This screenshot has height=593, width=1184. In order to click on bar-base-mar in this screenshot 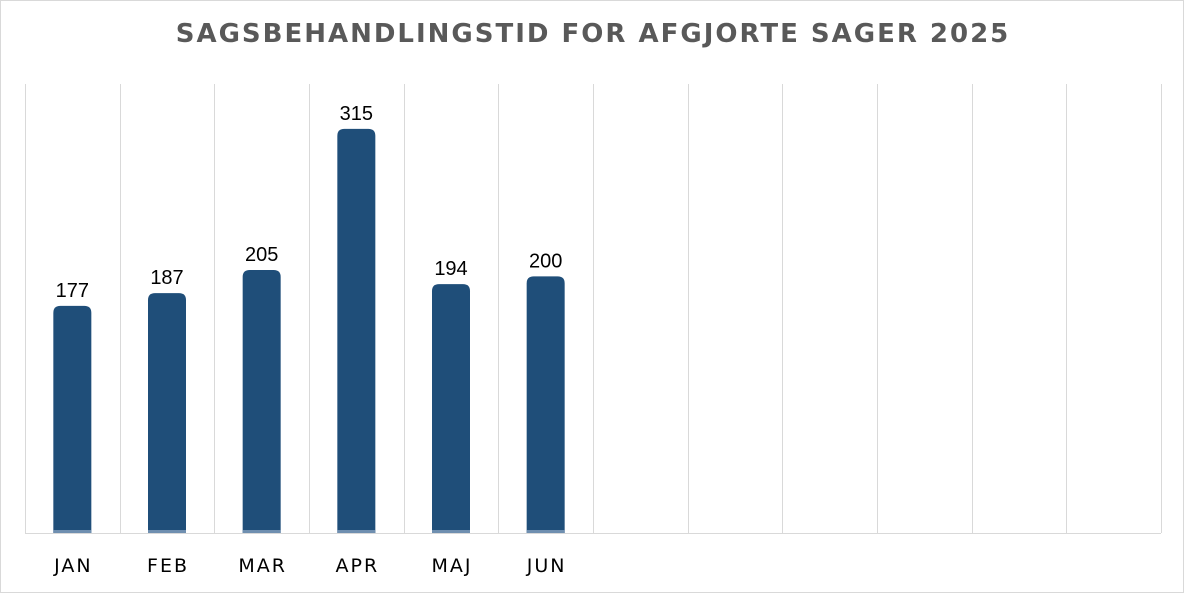, I will do `click(261, 531)`.